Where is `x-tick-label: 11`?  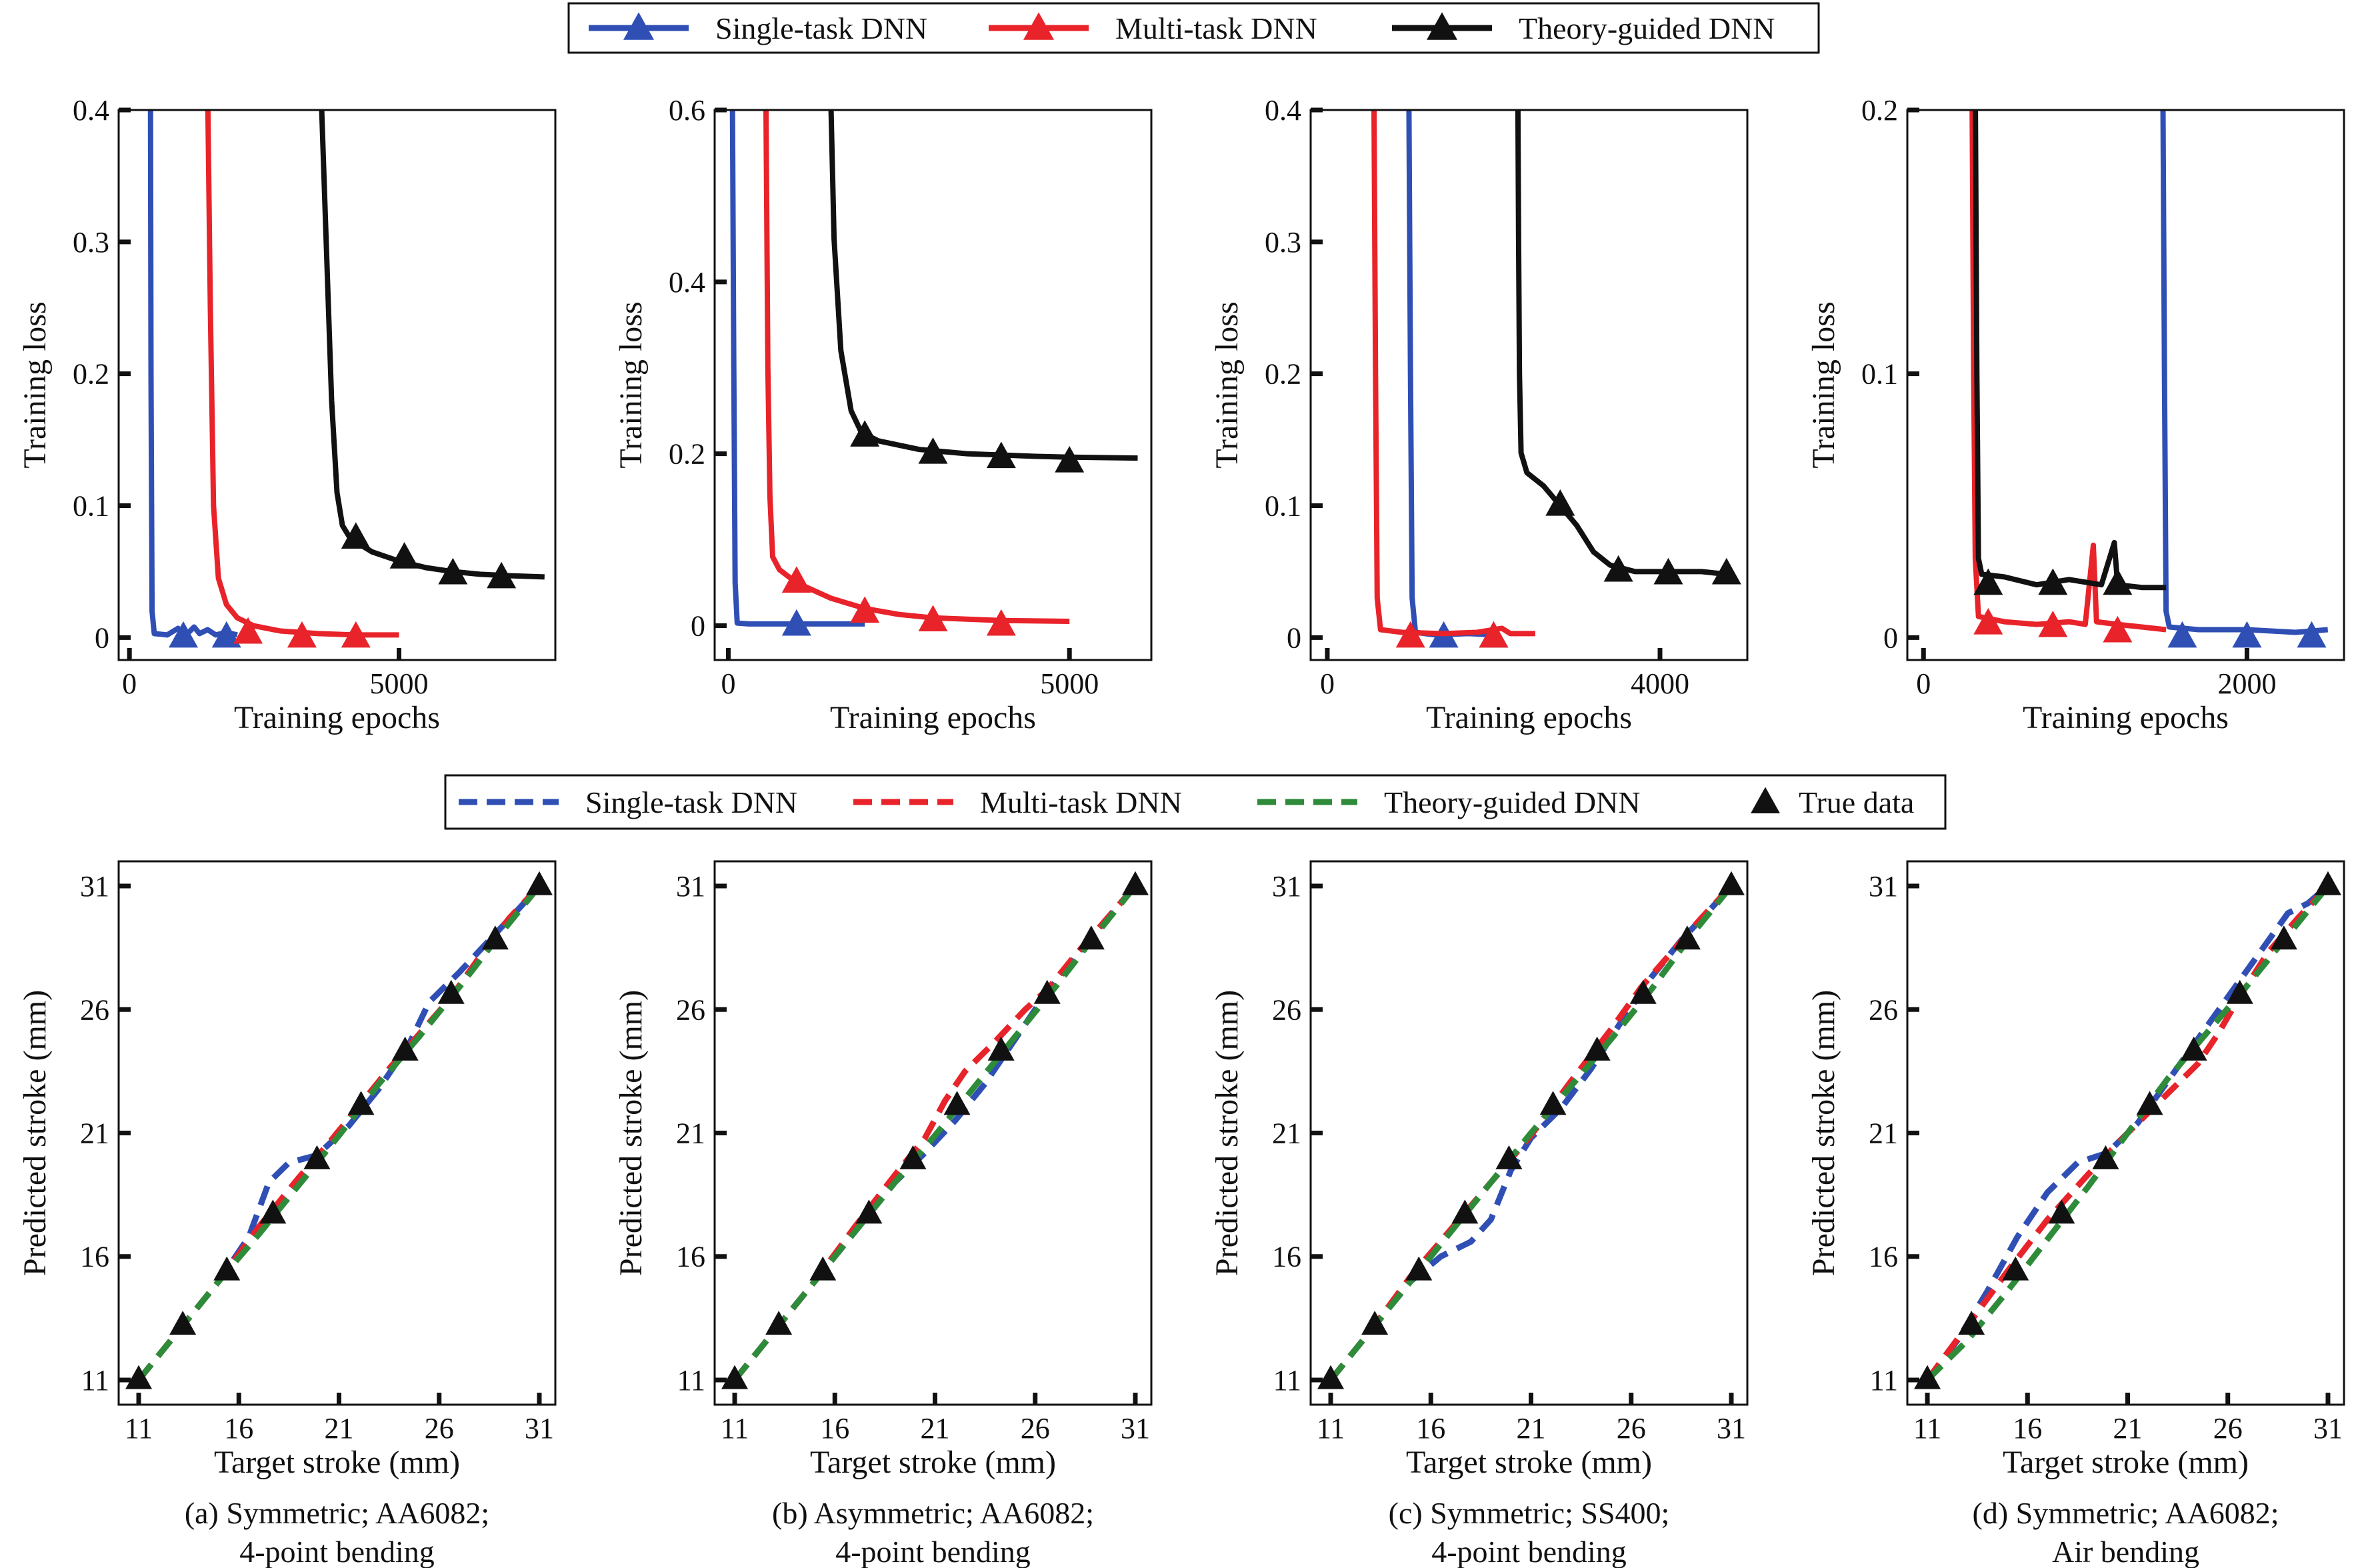 x-tick-label: 11 is located at coordinates (735, 1428).